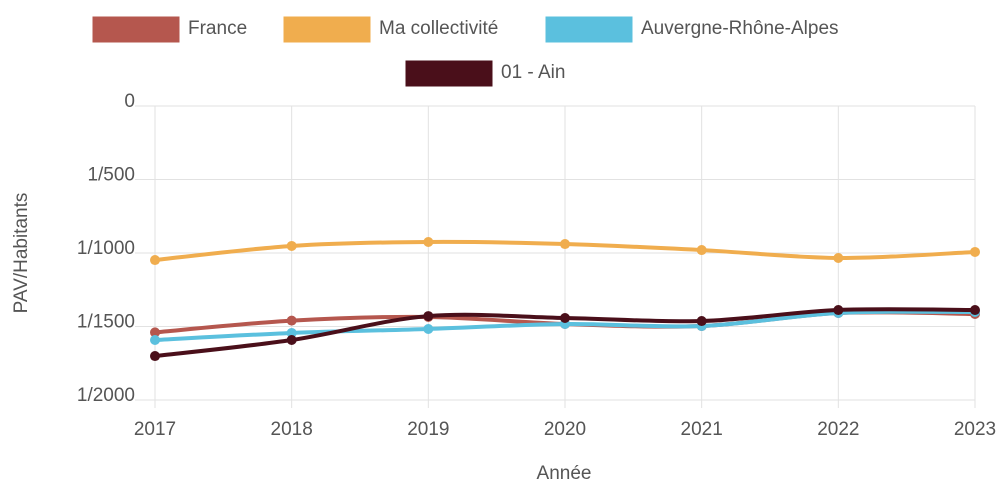 This screenshot has width=1006, height=487. I want to click on x-axis-title: Année, so click(564, 473).